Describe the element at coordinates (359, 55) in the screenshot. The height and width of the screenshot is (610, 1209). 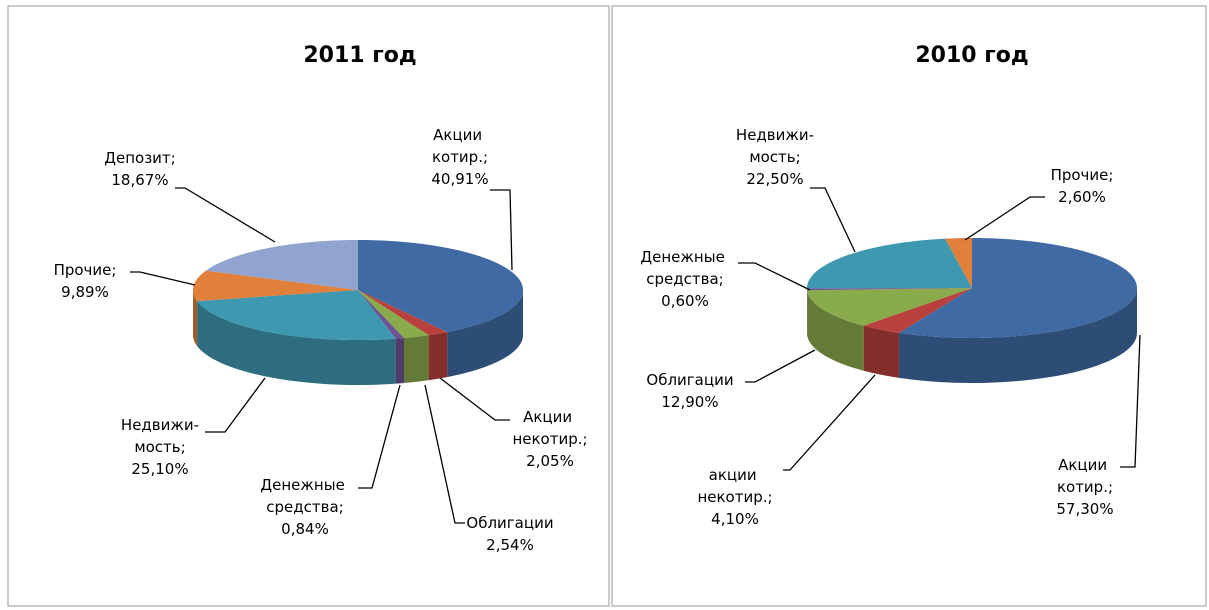
I see `chart-title: 2011 год` at that location.